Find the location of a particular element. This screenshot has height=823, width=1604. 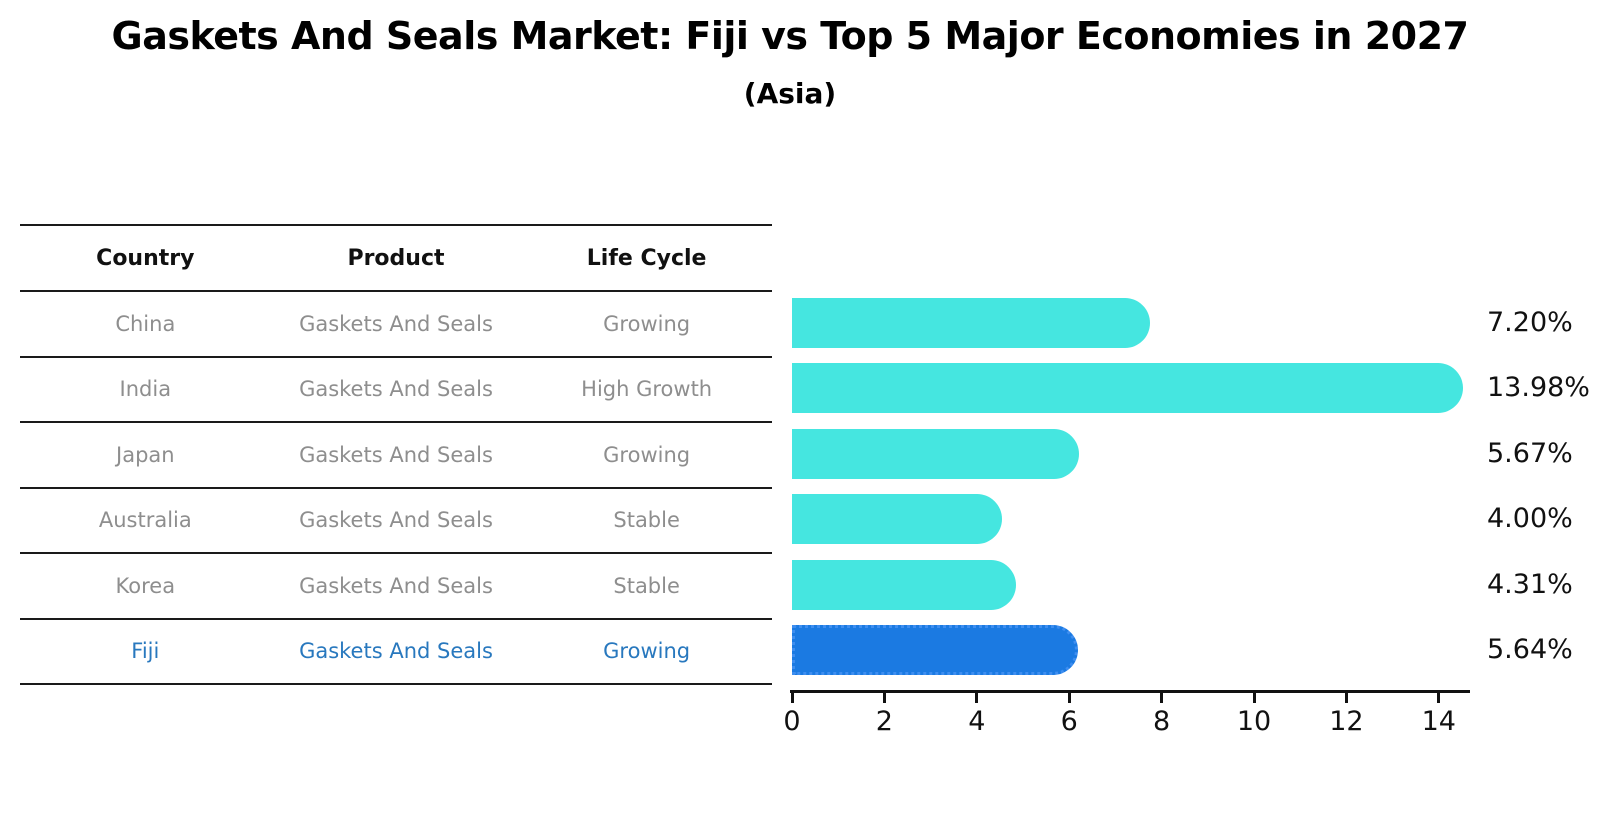

table-row: India Gaskets And Seals High Growth is located at coordinates (396, 390).